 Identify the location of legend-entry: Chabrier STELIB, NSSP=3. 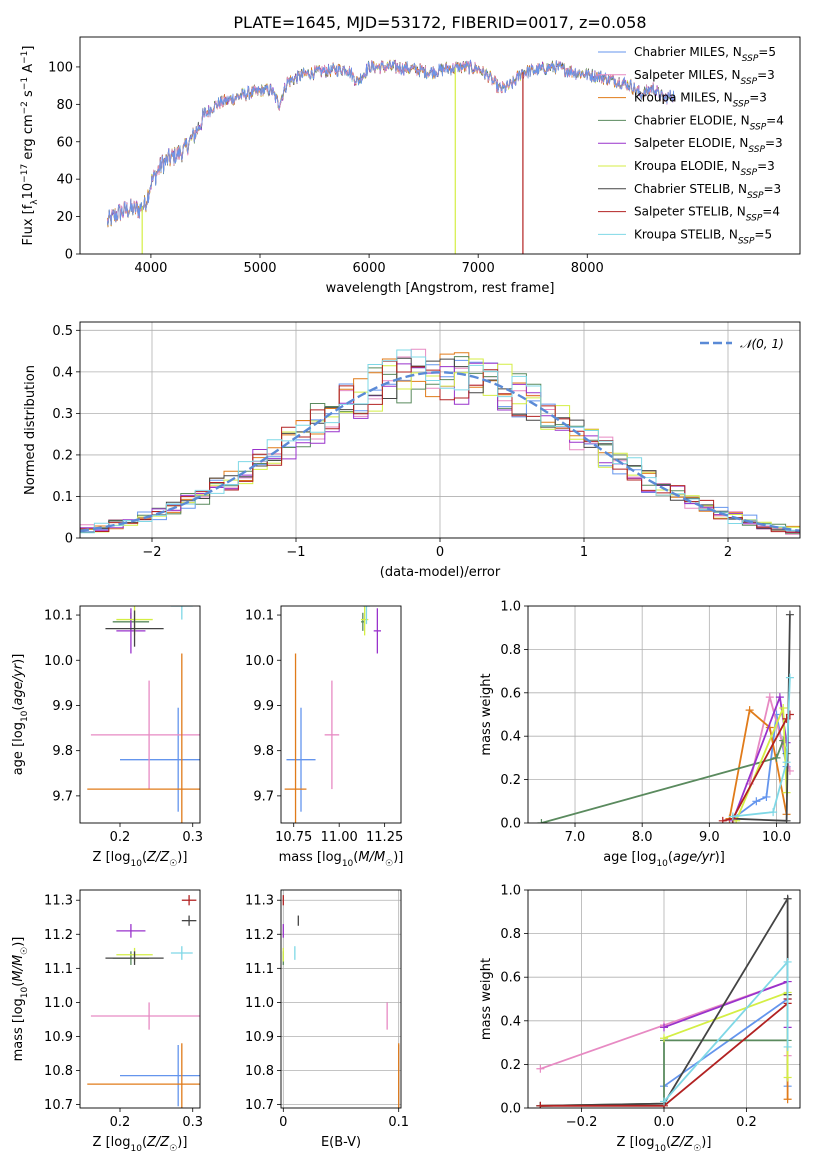
(707, 191).